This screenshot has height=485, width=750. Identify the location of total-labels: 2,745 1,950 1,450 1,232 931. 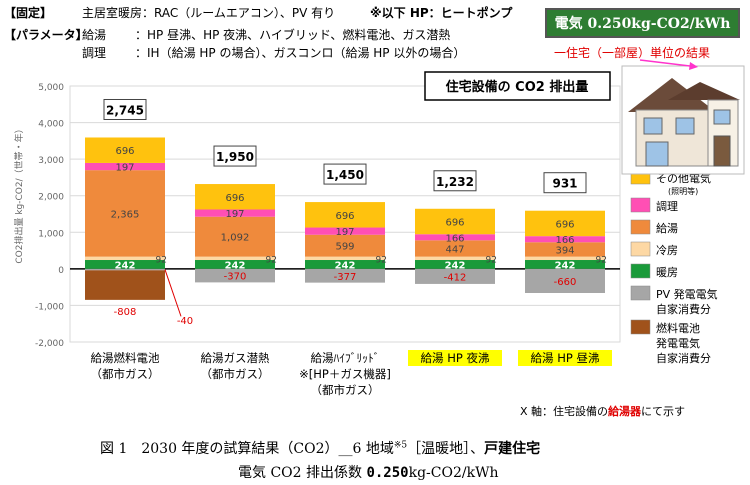
(345, 146).